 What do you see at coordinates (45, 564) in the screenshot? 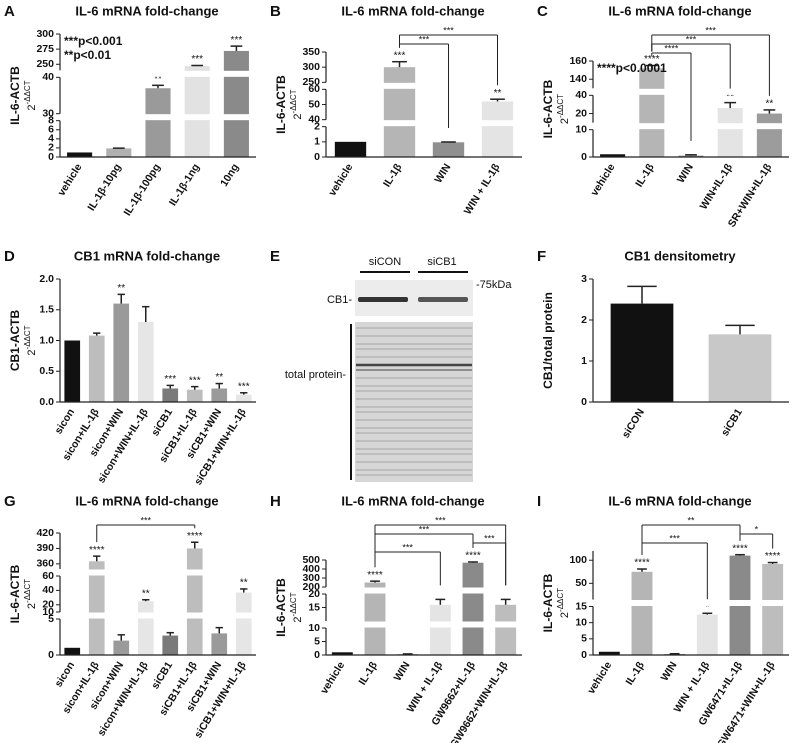
I see `y-tick-label: 360` at bounding box center [45, 564].